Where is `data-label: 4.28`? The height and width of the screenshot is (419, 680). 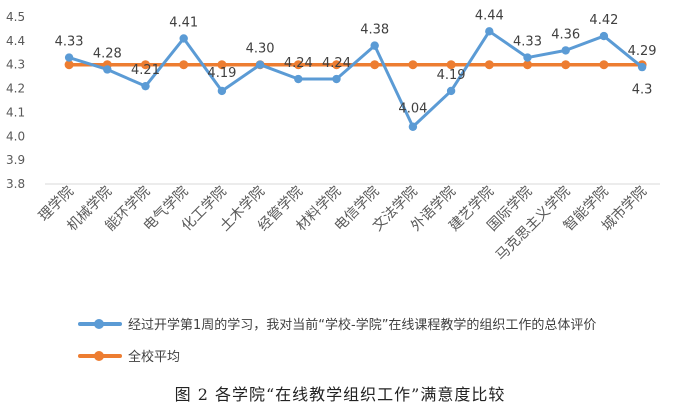 data-label: 4.28 is located at coordinates (107, 53).